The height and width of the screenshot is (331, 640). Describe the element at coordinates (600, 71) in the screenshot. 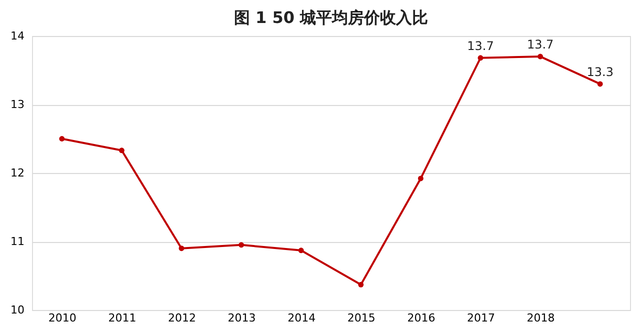

I see `data-label: 13.3` at that location.